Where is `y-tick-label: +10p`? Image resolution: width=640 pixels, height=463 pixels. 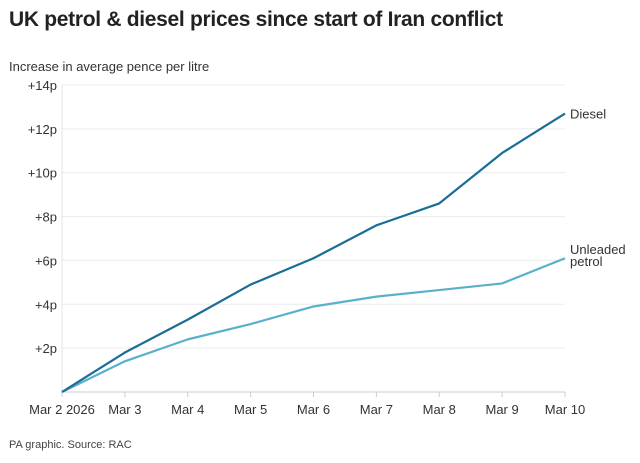
y-tick-label: +10p is located at coordinates (42, 173).